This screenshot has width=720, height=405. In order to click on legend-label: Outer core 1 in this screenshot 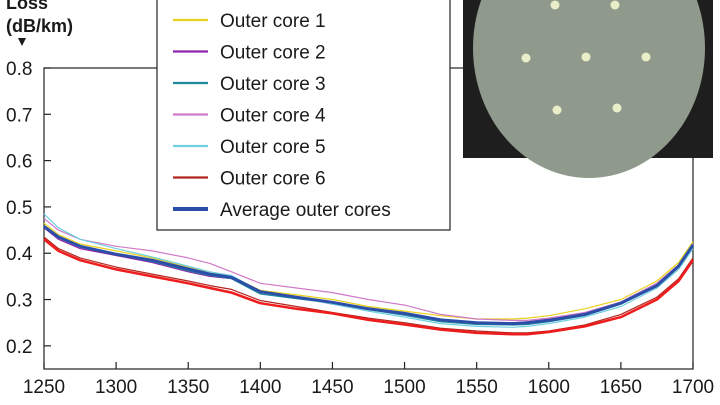, I will do `click(273, 21)`.